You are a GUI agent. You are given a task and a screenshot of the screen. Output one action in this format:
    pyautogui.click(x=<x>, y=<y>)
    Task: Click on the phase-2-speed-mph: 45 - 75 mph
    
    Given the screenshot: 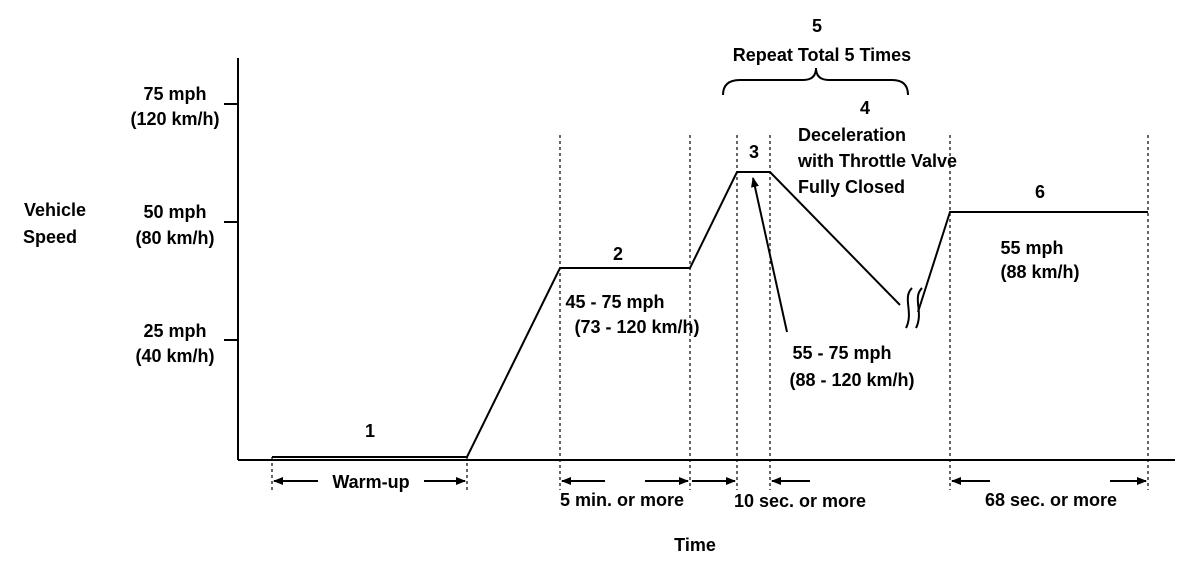 What is the action you would take?
    pyautogui.click(x=614, y=302)
    